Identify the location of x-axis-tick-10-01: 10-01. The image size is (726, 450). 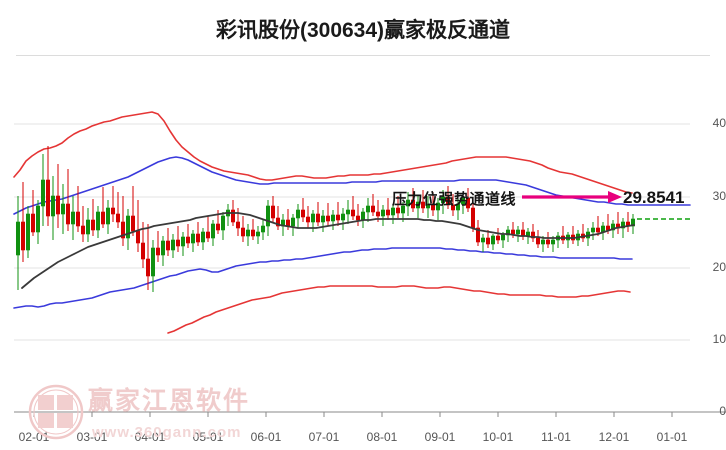
(498, 437).